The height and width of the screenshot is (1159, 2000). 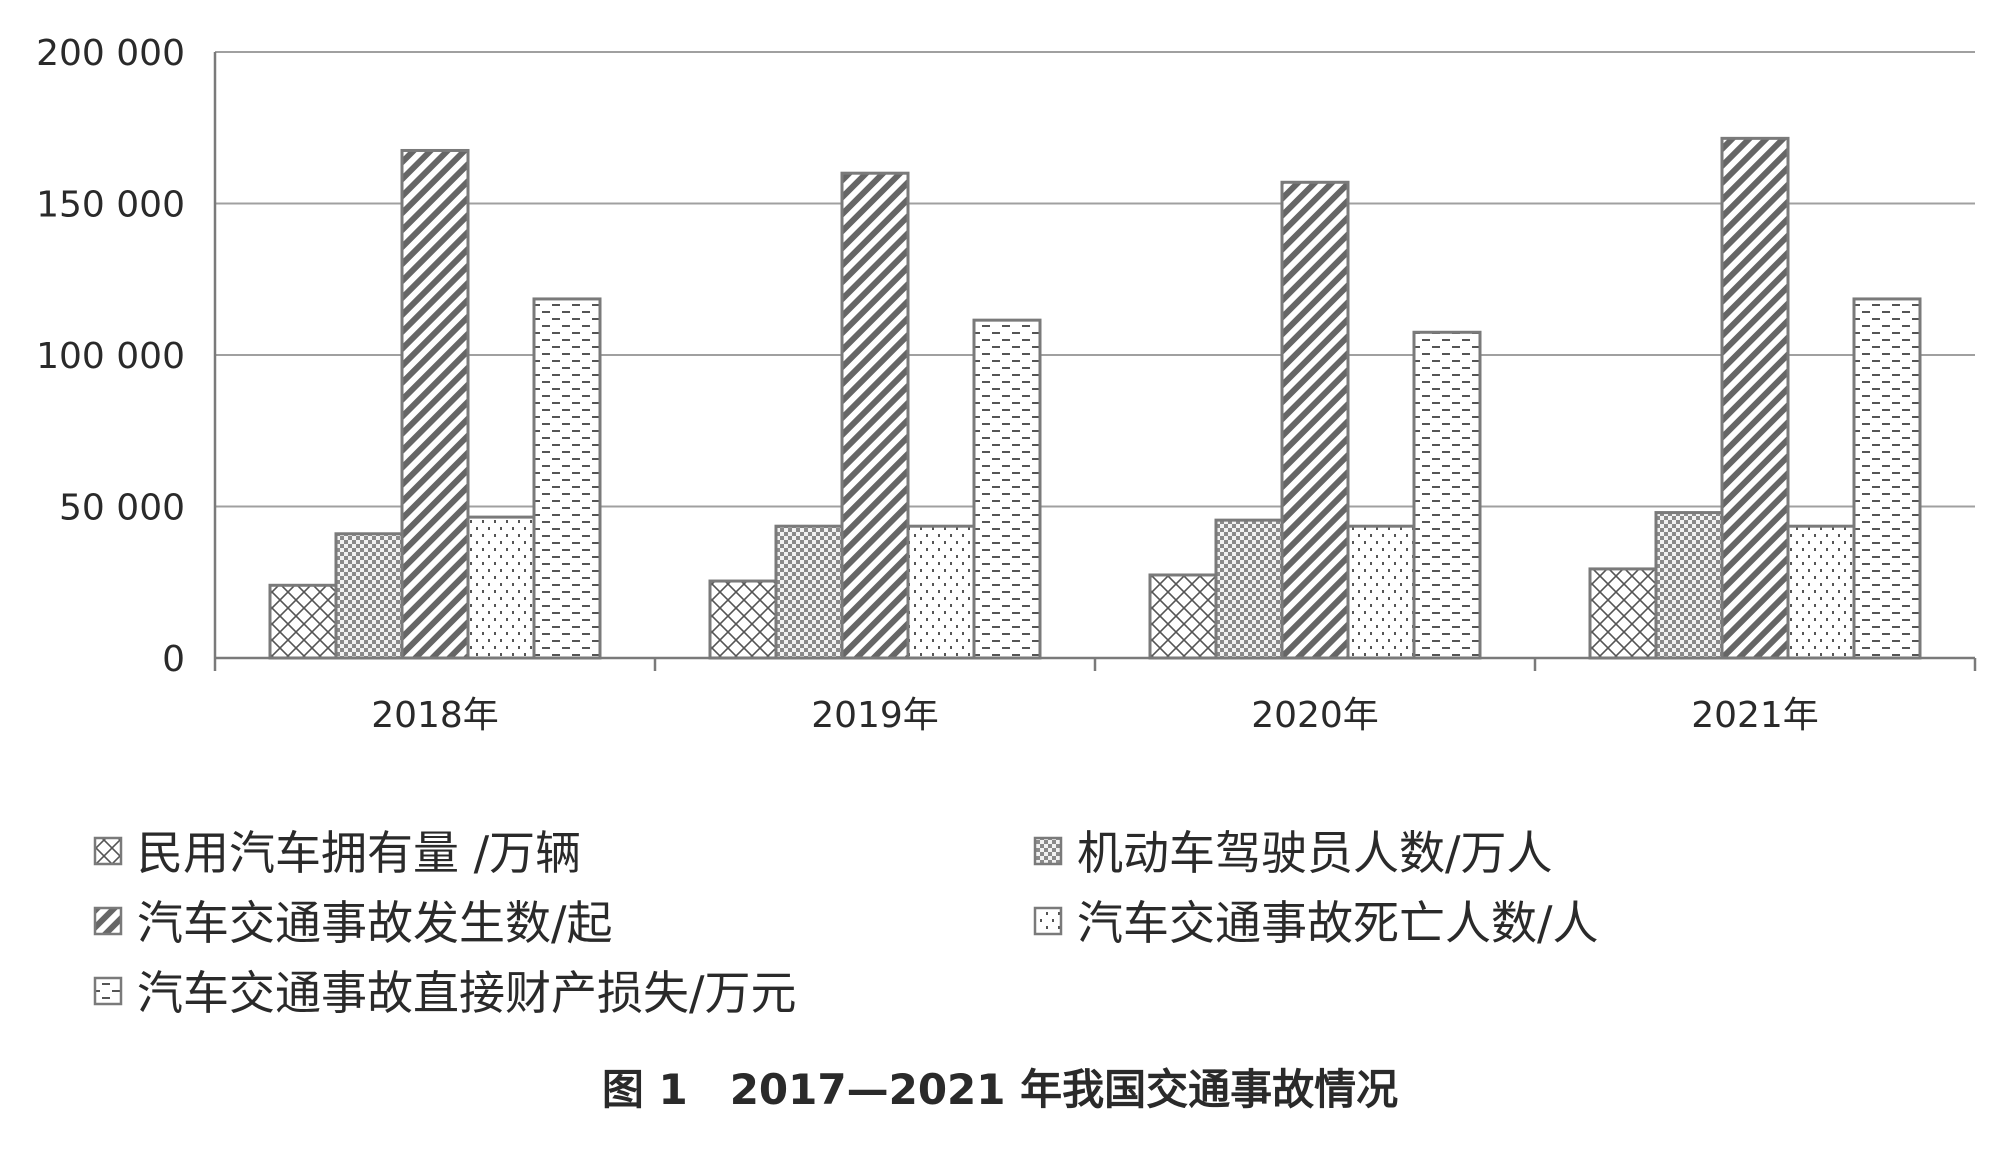 What do you see at coordinates (1095, 715) in the screenshot?
I see `x-axis-tick-labels: 2018年 2019年 2020年 2021年` at bounding box center [1095, 715].